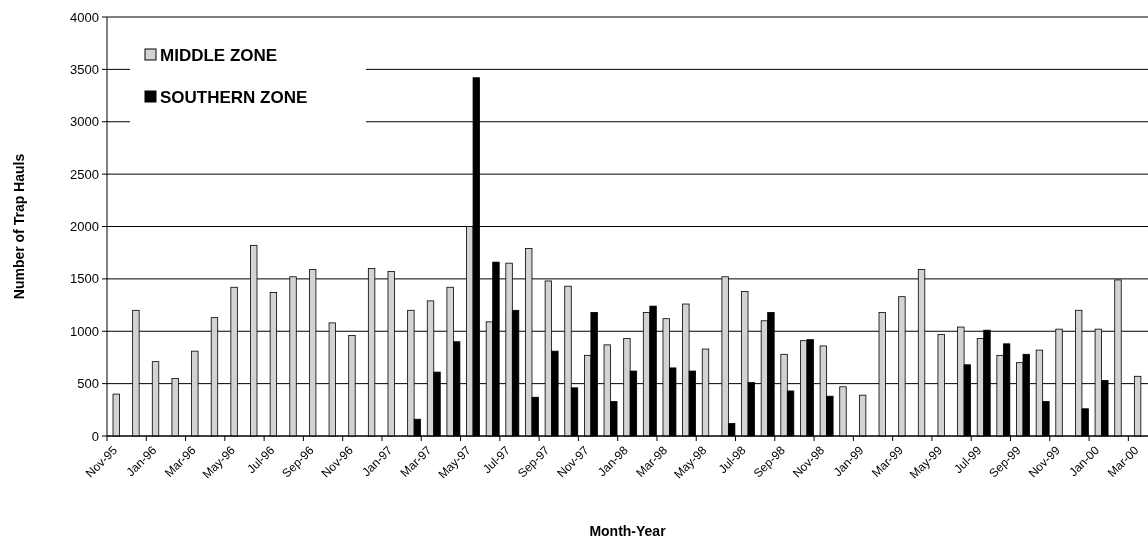 Image resolution: width=1148 pixels, height=544 pixels. What do you see at coordinates (84, 331) in the screenshot?
I see `y-tick-label: 1000` at bounding box center [84, 331].